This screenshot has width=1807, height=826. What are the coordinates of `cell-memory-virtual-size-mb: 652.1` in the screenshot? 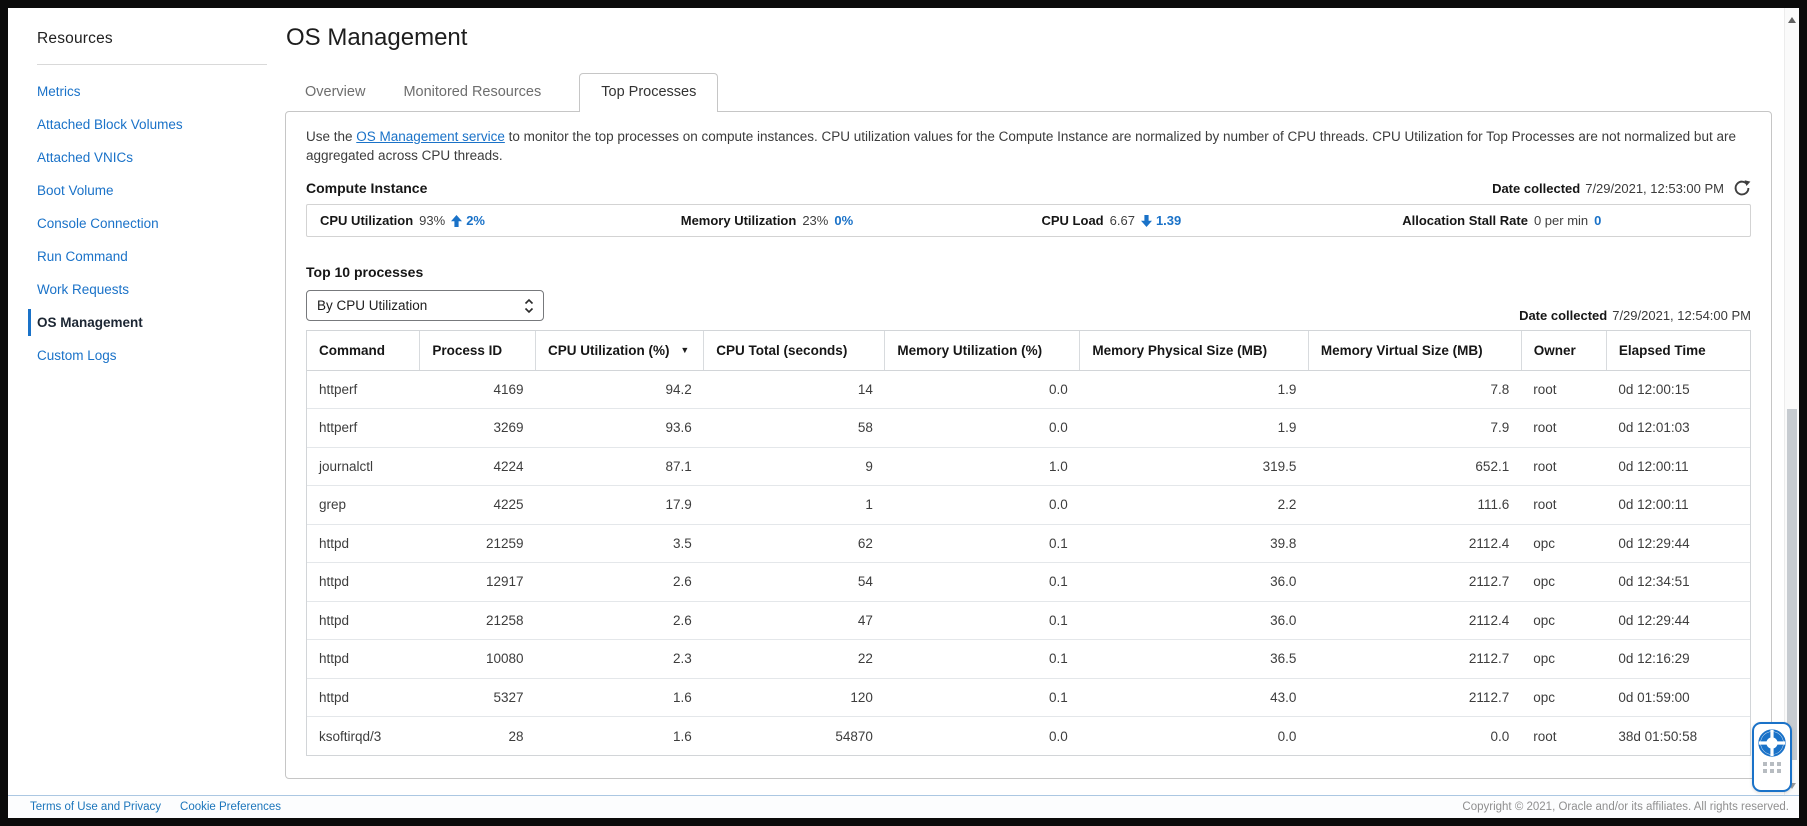 It's located at (1415, 466).